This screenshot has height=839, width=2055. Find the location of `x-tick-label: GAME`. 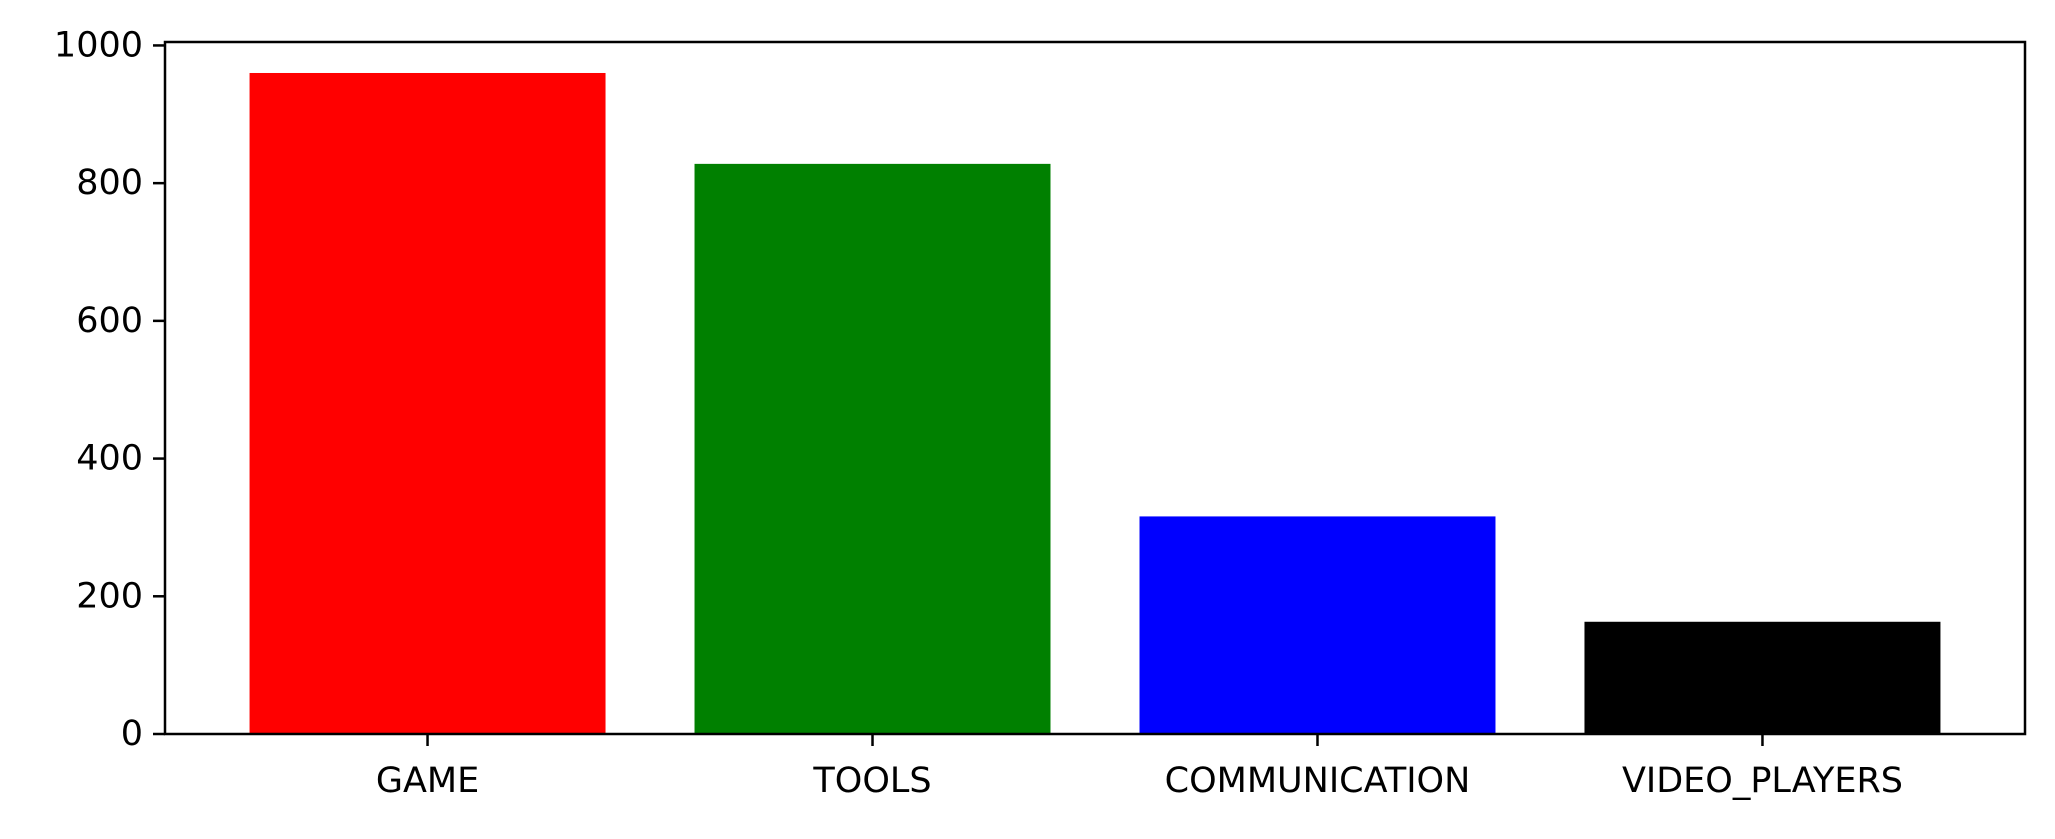

x-tick-label: GAME is located at coordinates (427, 781).